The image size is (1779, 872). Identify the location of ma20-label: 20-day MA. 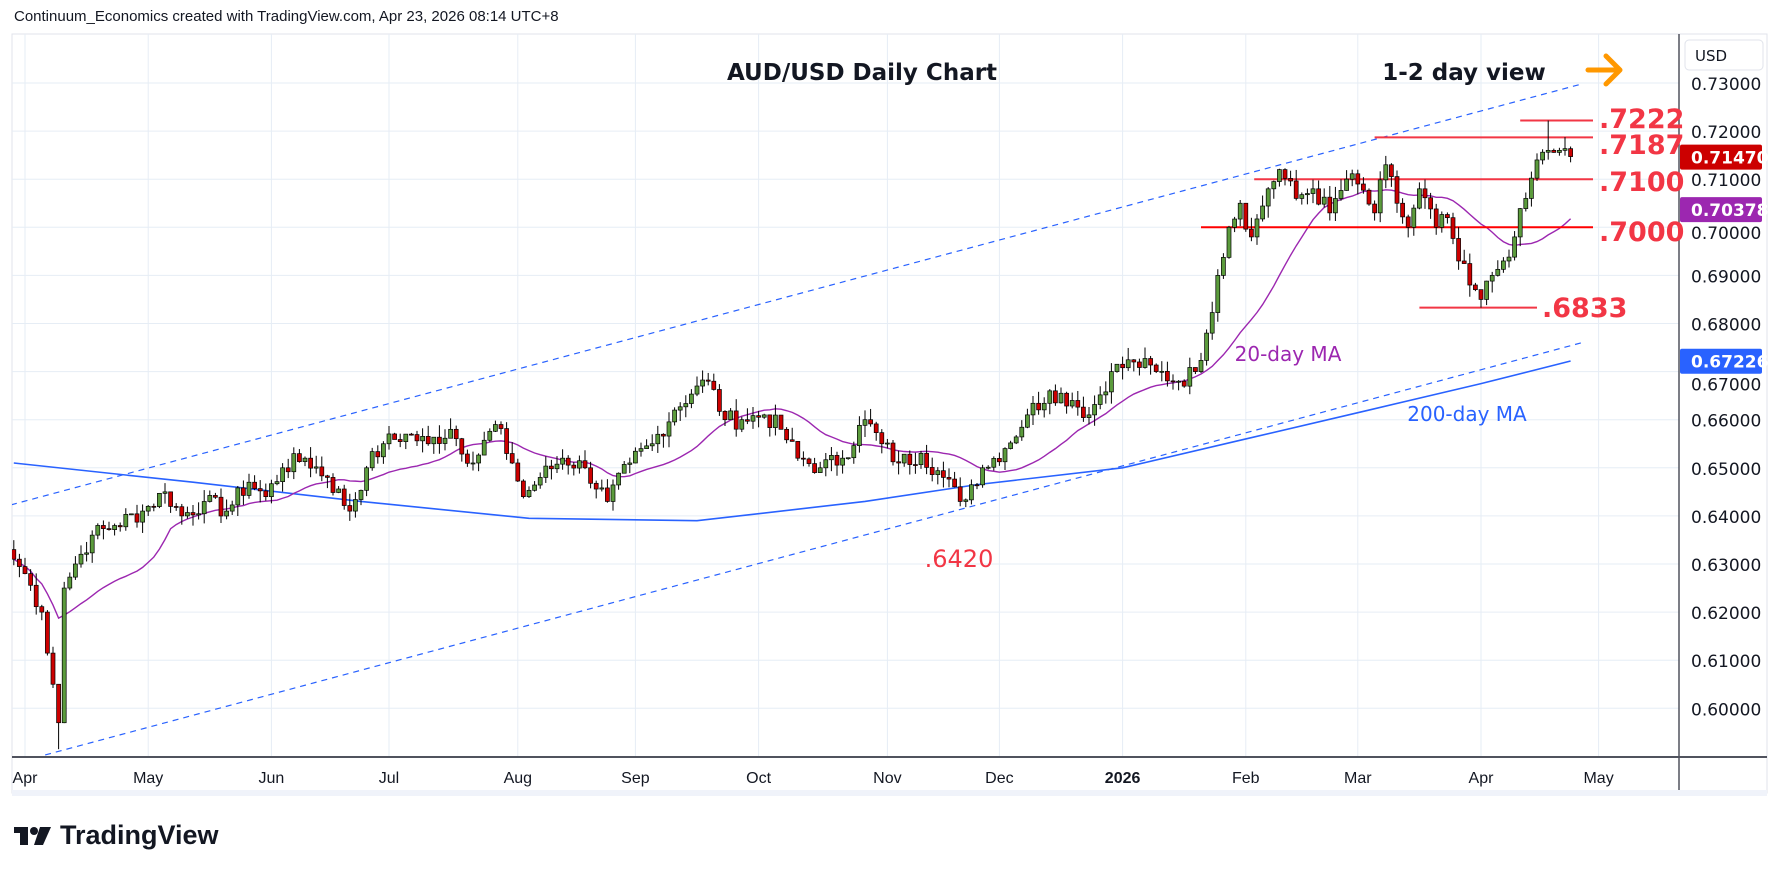
(1288, 354).